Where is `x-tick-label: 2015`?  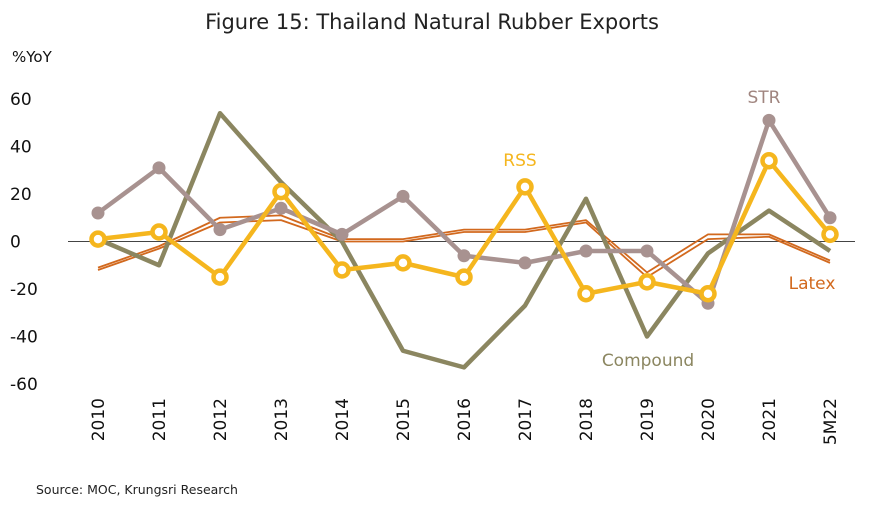 x-tick-label: 2015 is located at coordinates (404, 419).